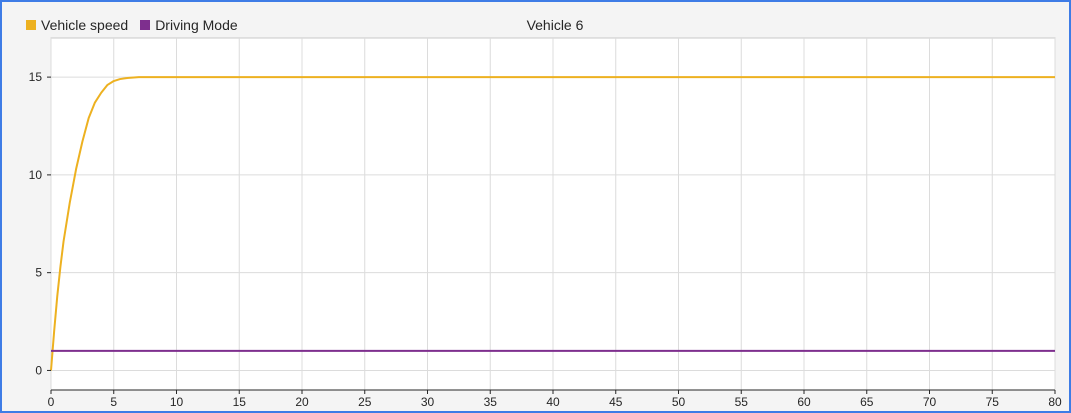  I want to click on x-tick-label: 45, so click(616, 402).